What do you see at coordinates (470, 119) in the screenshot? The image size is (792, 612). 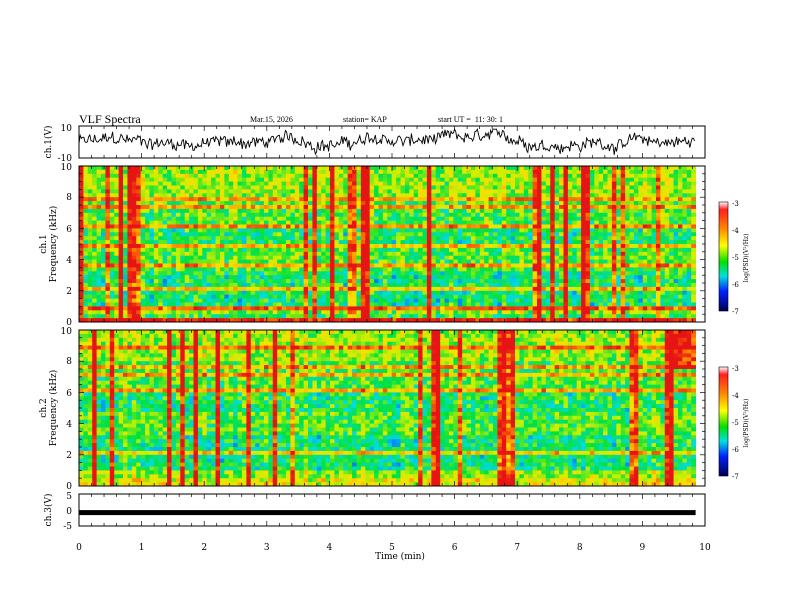 I see `start-time-label: start UT = 11: 30: 1` at bounding box center [470, 119].